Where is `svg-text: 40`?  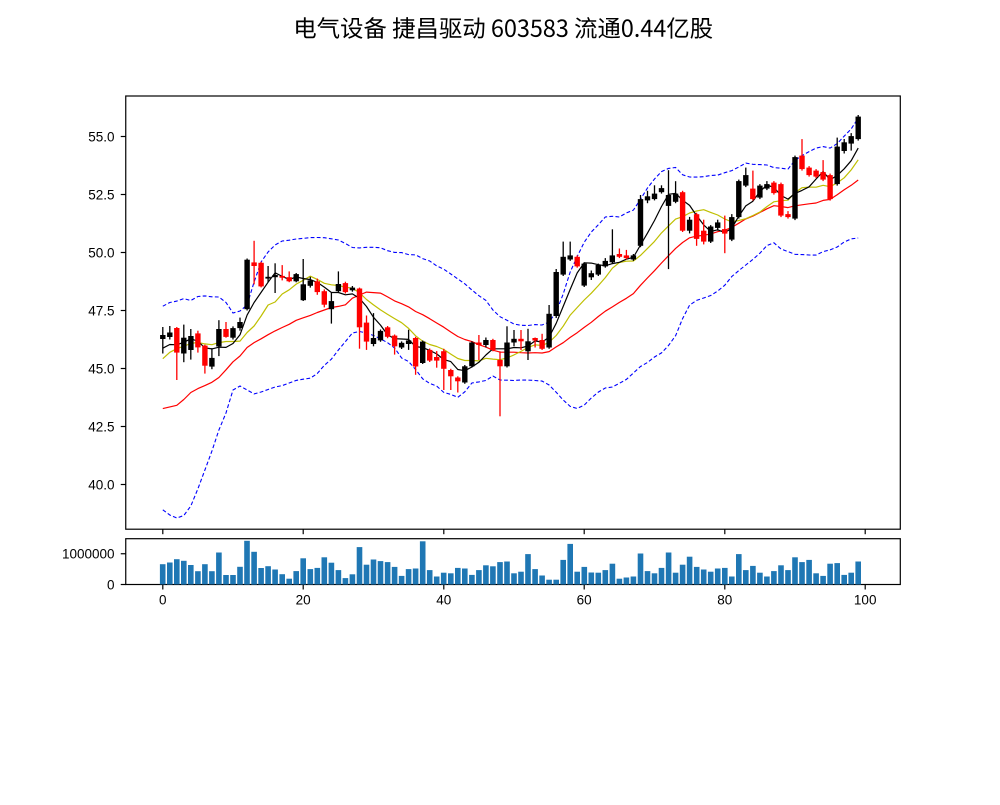
svg-text: 40 is located at coordinates (443, 599).